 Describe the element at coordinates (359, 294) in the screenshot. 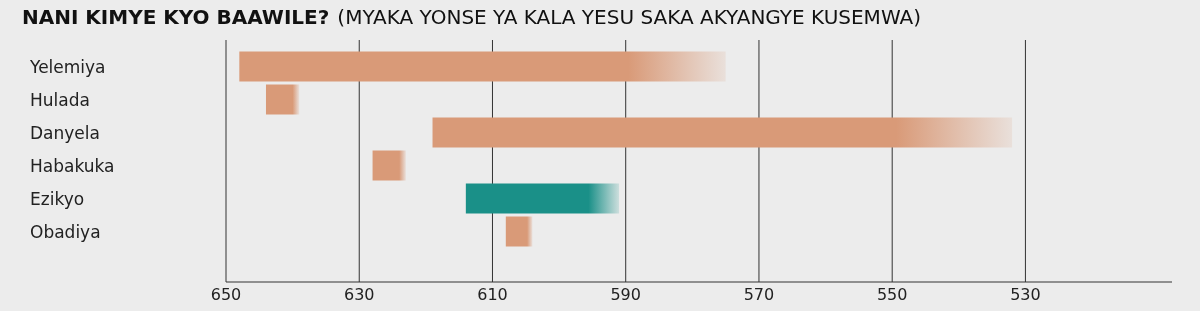

I see `x-tick-label: 630` at that location.